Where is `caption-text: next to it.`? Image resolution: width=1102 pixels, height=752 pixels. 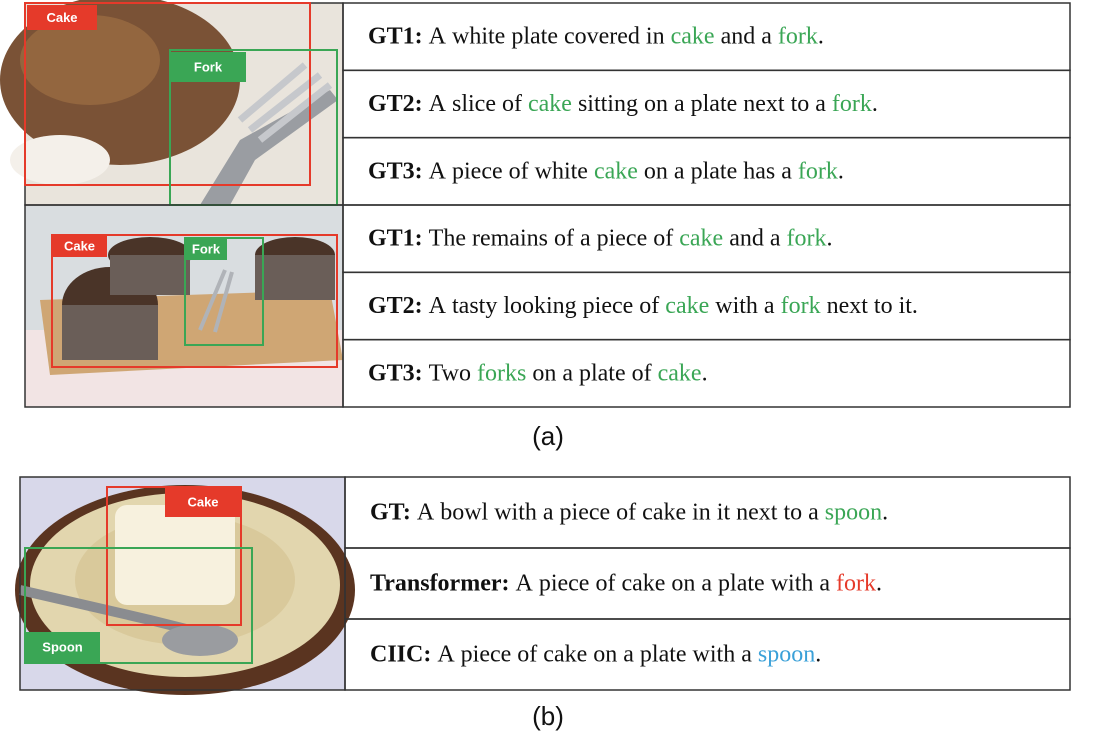
caption-text: next to it. is located at coordinates (869, 306).